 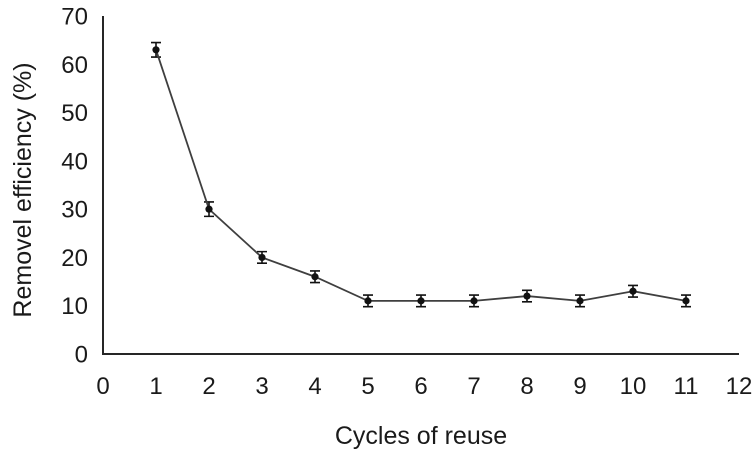 I want to click on y-tick-label: 70, so click(x=74, y=17).